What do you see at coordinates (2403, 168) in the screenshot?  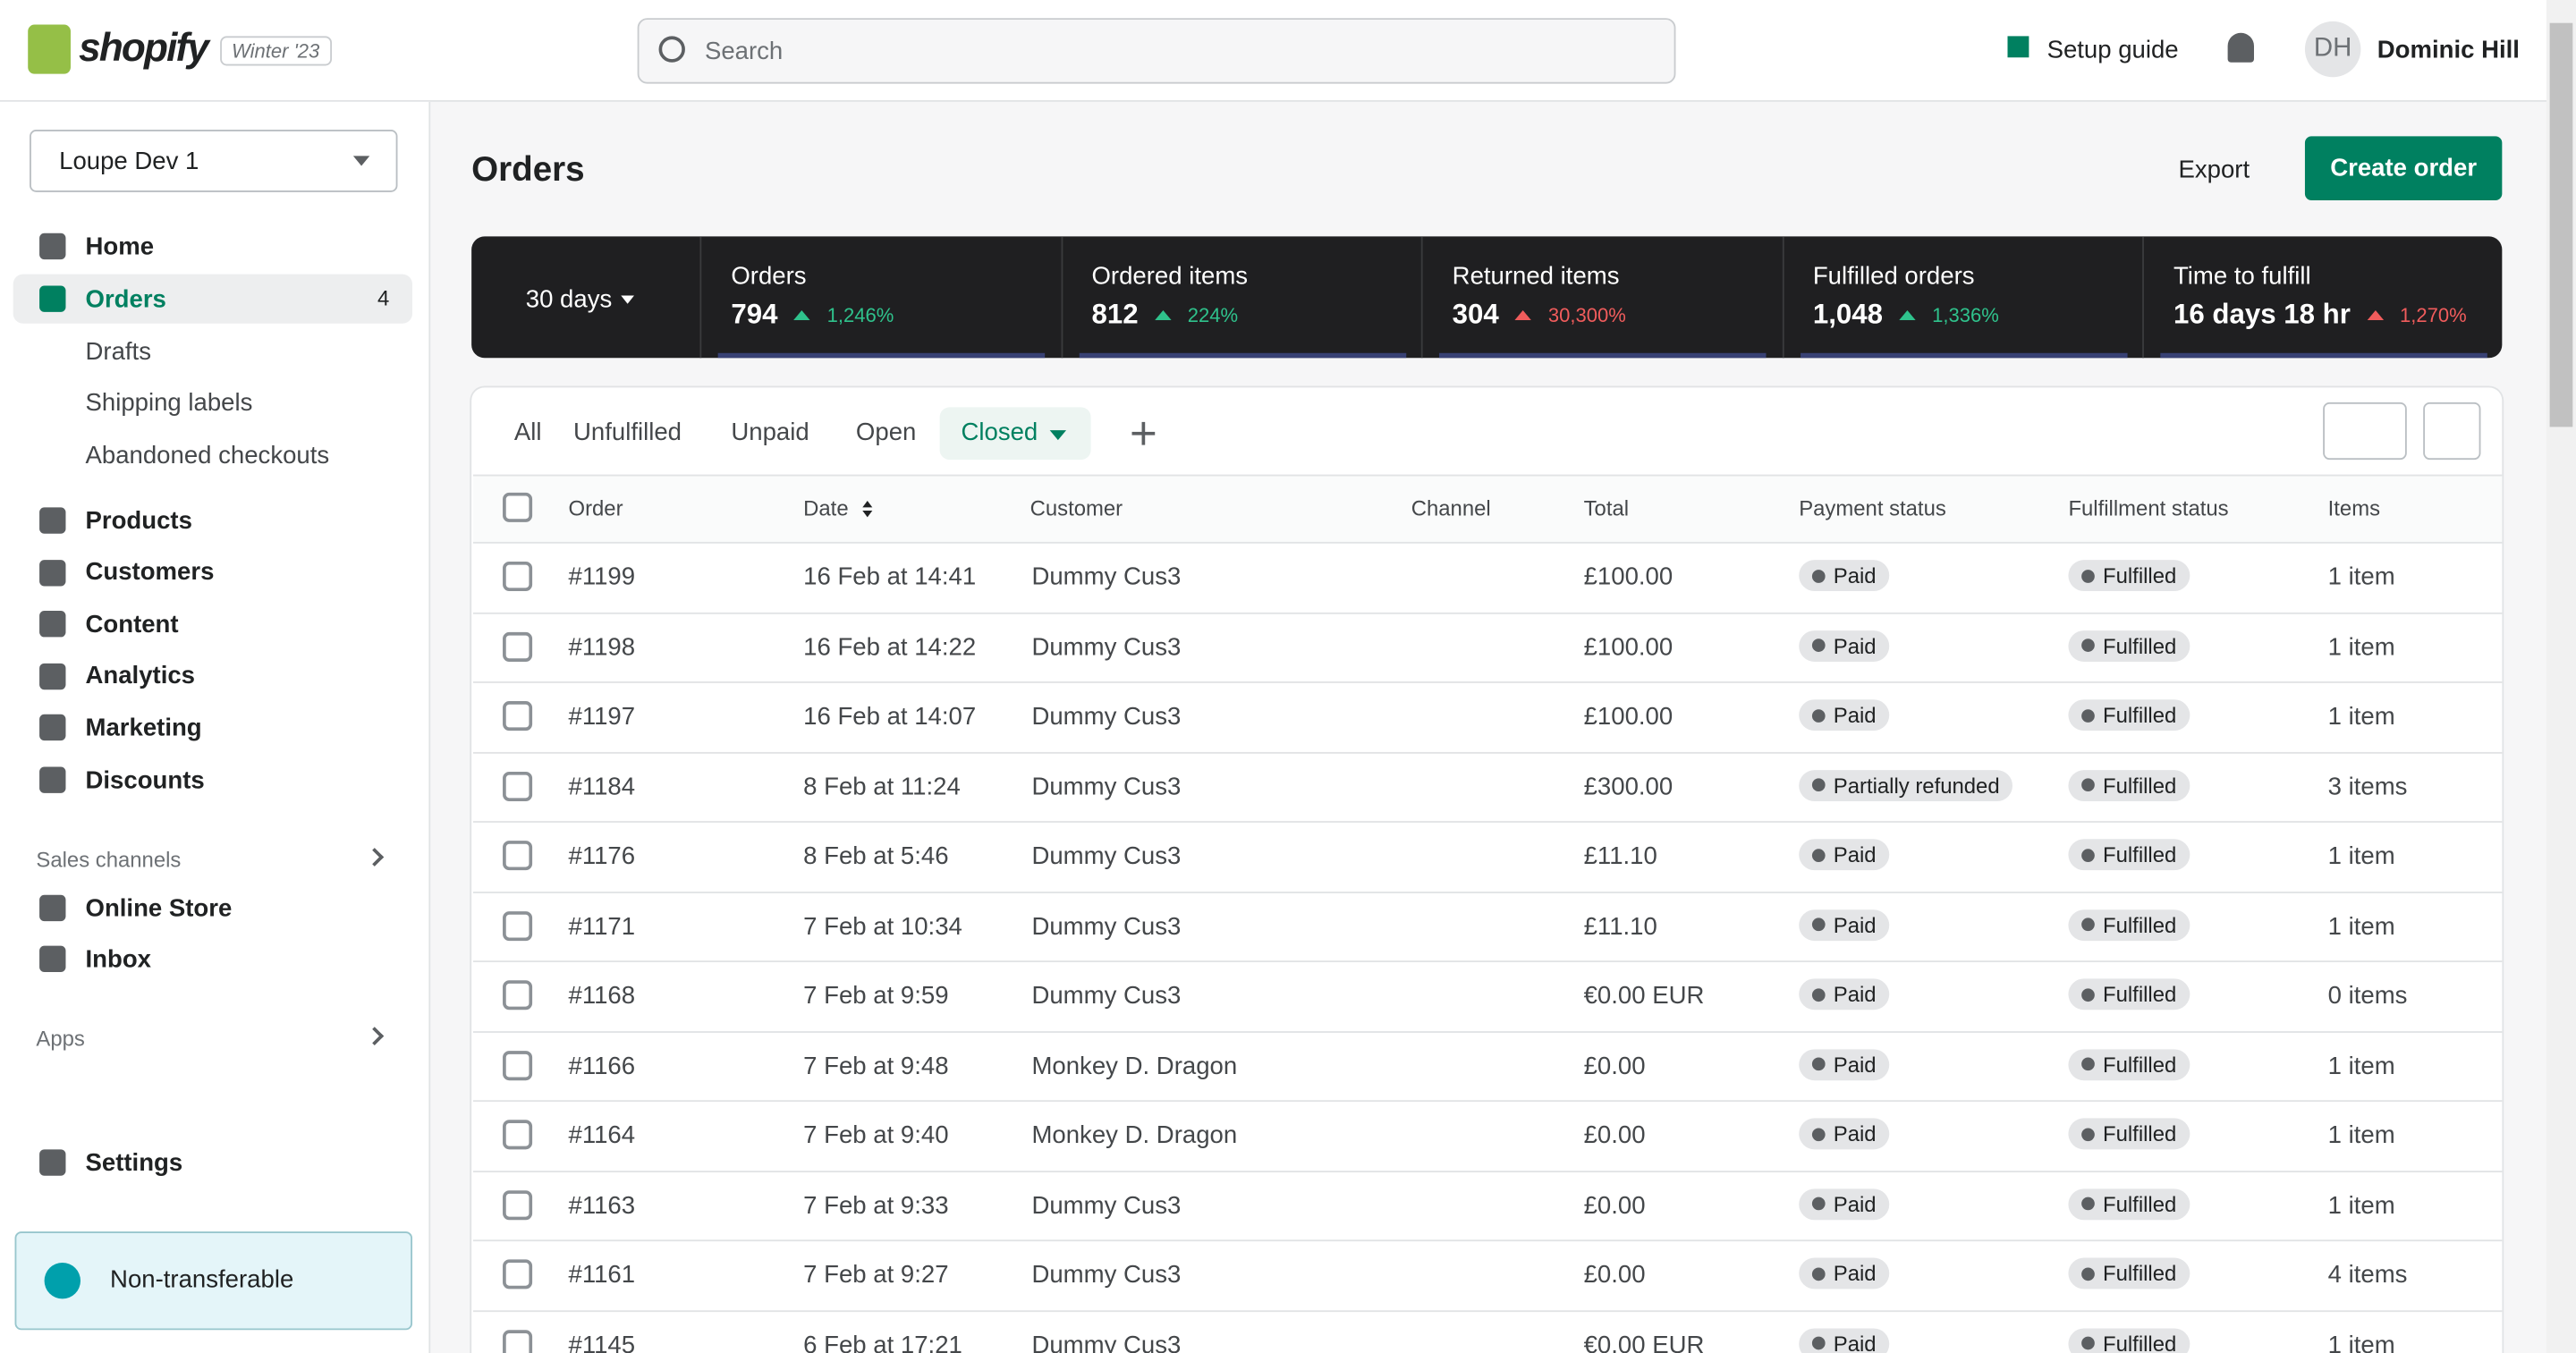 I see `create-order-button: Create order` at bounding box center [2403, 168].